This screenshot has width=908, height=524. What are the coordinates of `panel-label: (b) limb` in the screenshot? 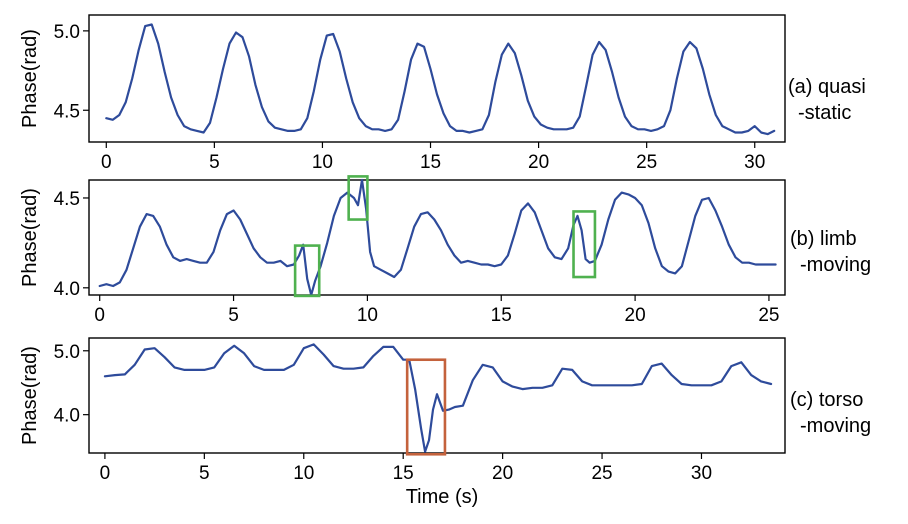 It's located at (823, 239).